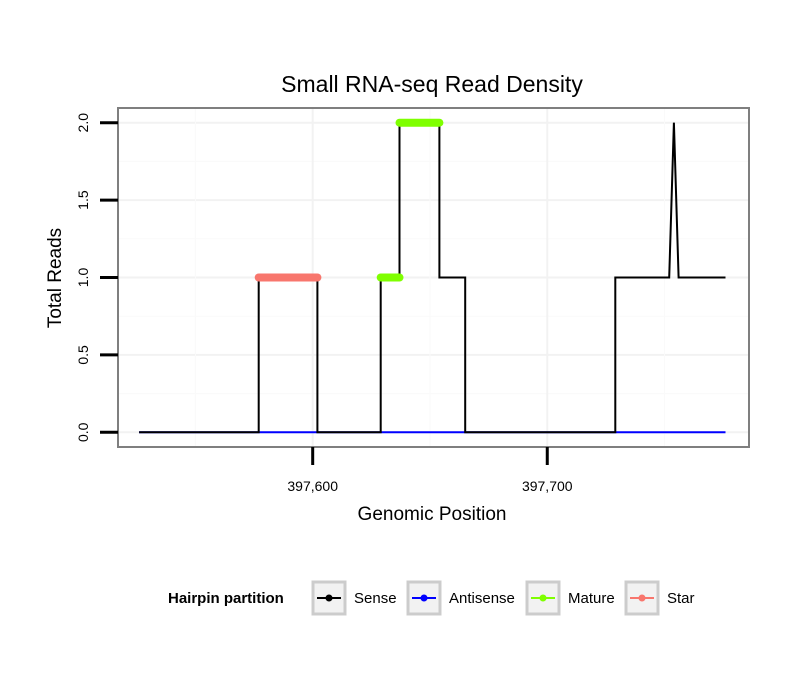 This screenshot has width=810, height=690. What do you see at coordinates (329, 598) in the screenshot?
I see `legend-key-dot-sense` at bounding box center [329, 598].